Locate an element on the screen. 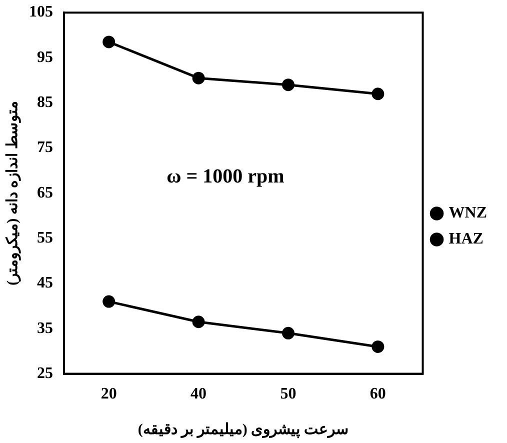 The height and width of the screenshot is (443, 507). y-tick-label: 105 is located at coordinates (41, 12).